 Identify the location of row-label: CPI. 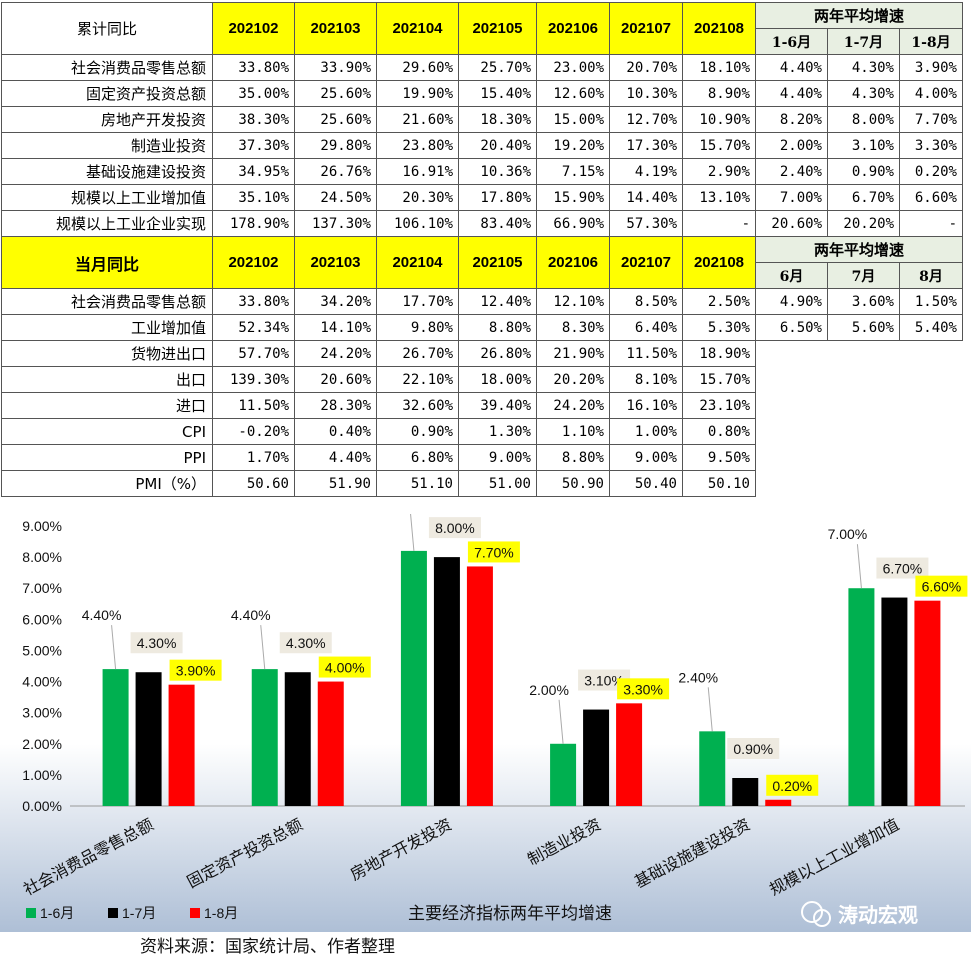
(107, 431).